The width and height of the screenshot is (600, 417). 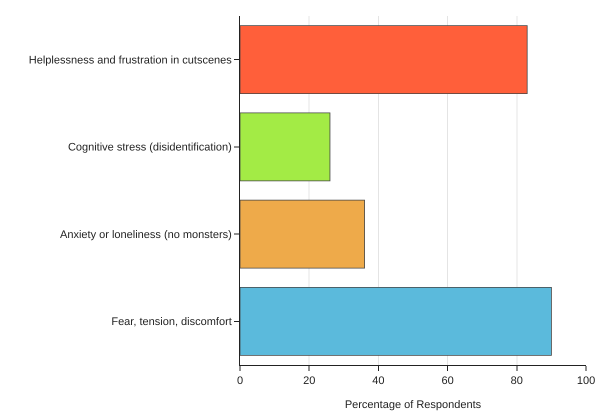 What do you see at coordinates (130, 60) in the screenshot?
I see `y-tick-label: Helplessness and frustration in cutscenes` at bounding box center [130, 60].